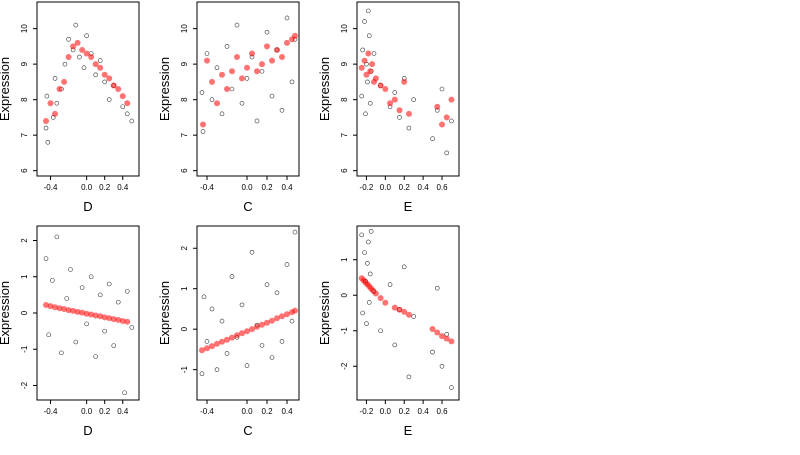  I want to click on x-axis-title: C, so click(247, 430).